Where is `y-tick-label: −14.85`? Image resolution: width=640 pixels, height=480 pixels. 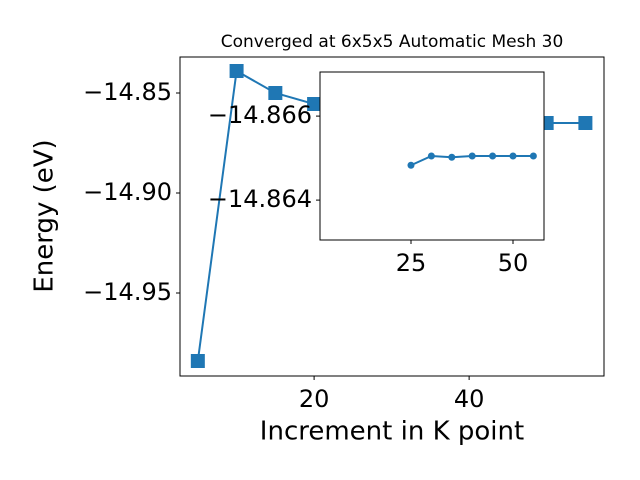 y-tick-label: −14.85 is located at coordinates (127, 92).